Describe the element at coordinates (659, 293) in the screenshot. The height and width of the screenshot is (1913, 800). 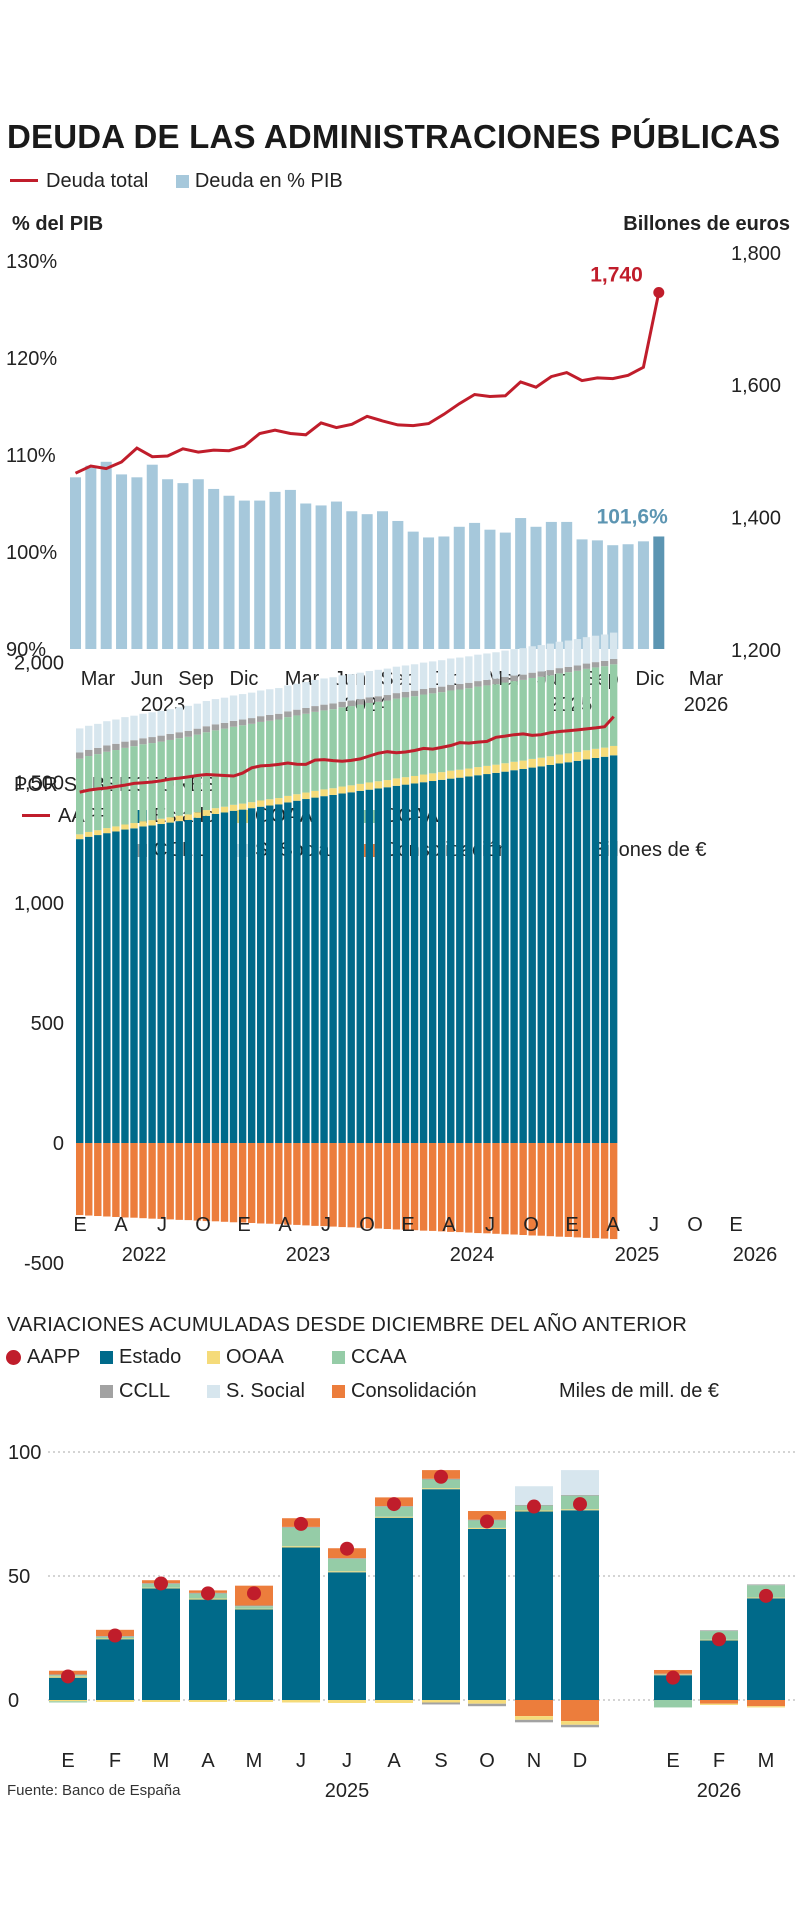
I see `debt-last-point` at that location.